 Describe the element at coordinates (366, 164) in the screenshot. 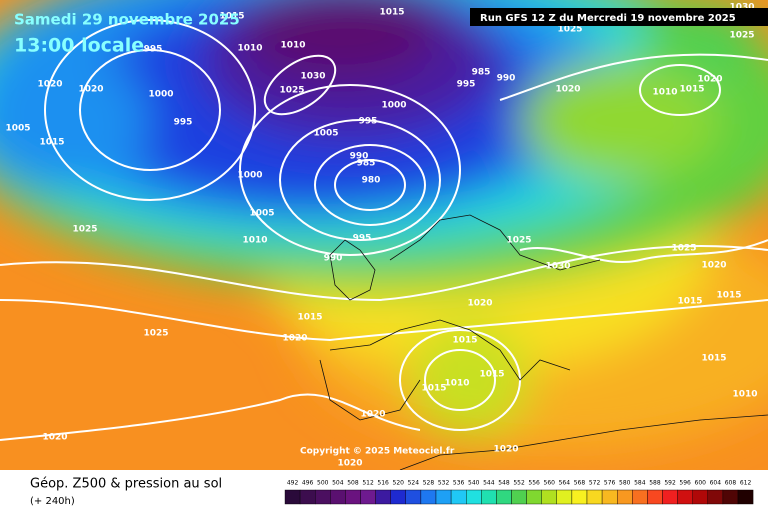

I see `pressure-label: 985` at that location.